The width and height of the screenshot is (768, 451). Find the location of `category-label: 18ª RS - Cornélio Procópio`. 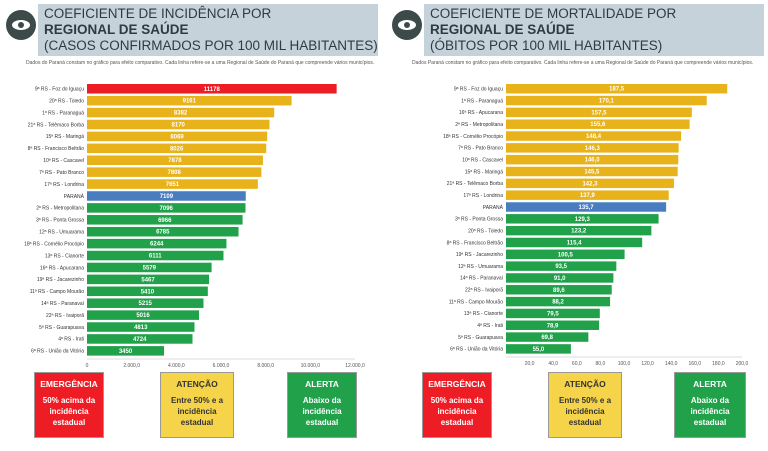

category-label: 18ª RS - Cornélio Procópio is located at coordinates (54, 244).